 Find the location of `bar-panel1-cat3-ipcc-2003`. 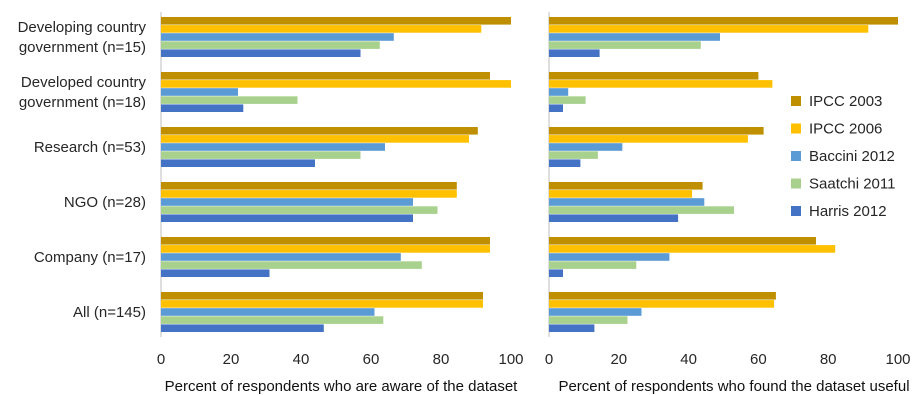

bar-panel1-cat3-ipcc-2003 is located at coordinates (626, 186).